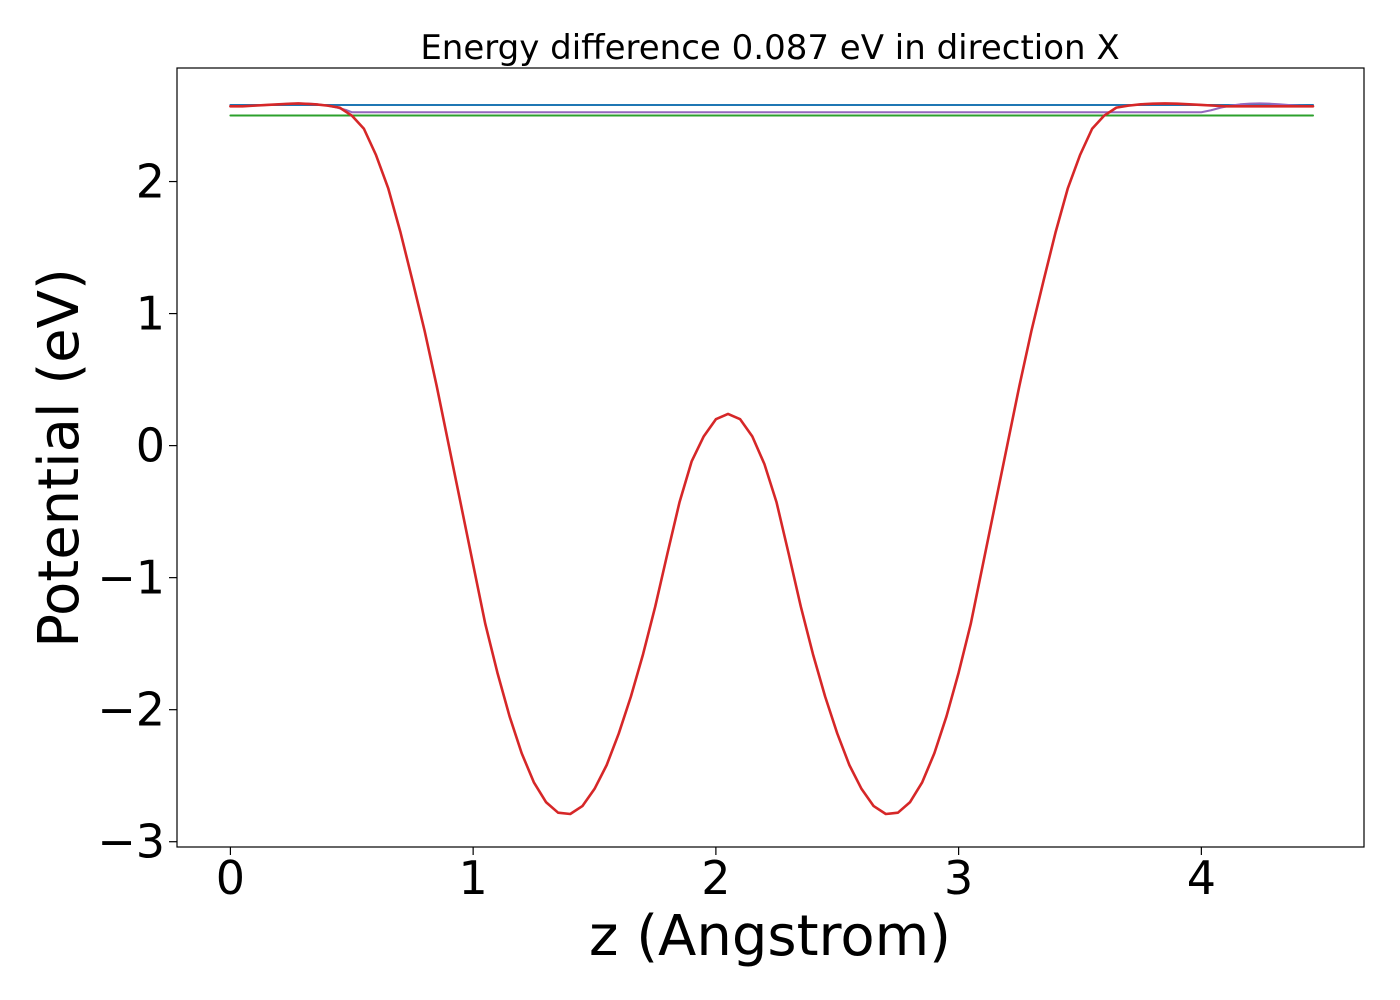 This screenshot has width=1400, height=1000. I want to click on y-tick-label: −1, so click(131, 578).